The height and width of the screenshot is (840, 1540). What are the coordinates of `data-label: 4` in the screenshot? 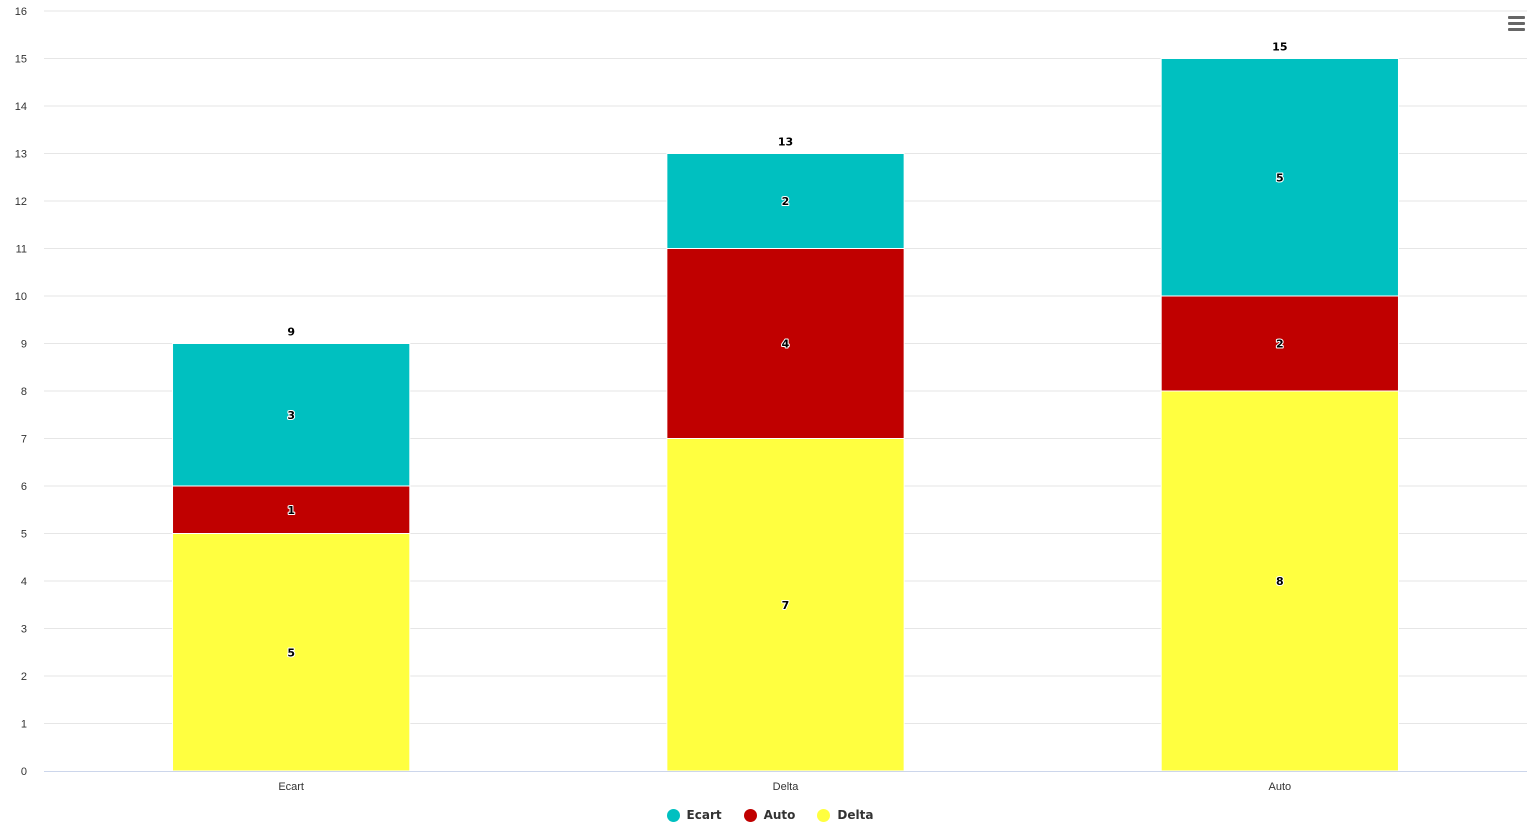 It's located at (786, 344).